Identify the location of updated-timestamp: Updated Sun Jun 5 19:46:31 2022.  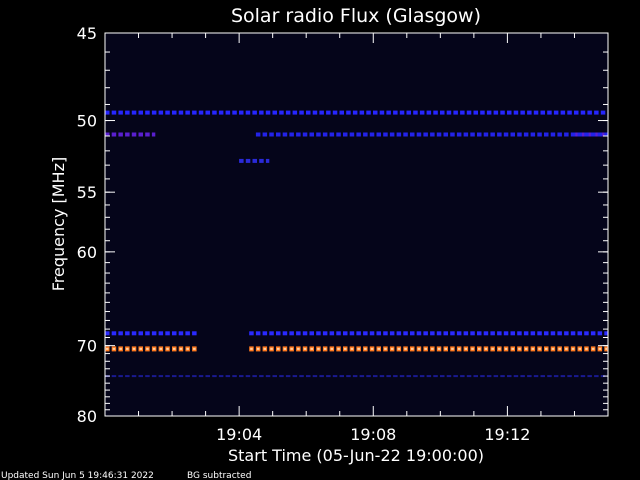
(77, 475).